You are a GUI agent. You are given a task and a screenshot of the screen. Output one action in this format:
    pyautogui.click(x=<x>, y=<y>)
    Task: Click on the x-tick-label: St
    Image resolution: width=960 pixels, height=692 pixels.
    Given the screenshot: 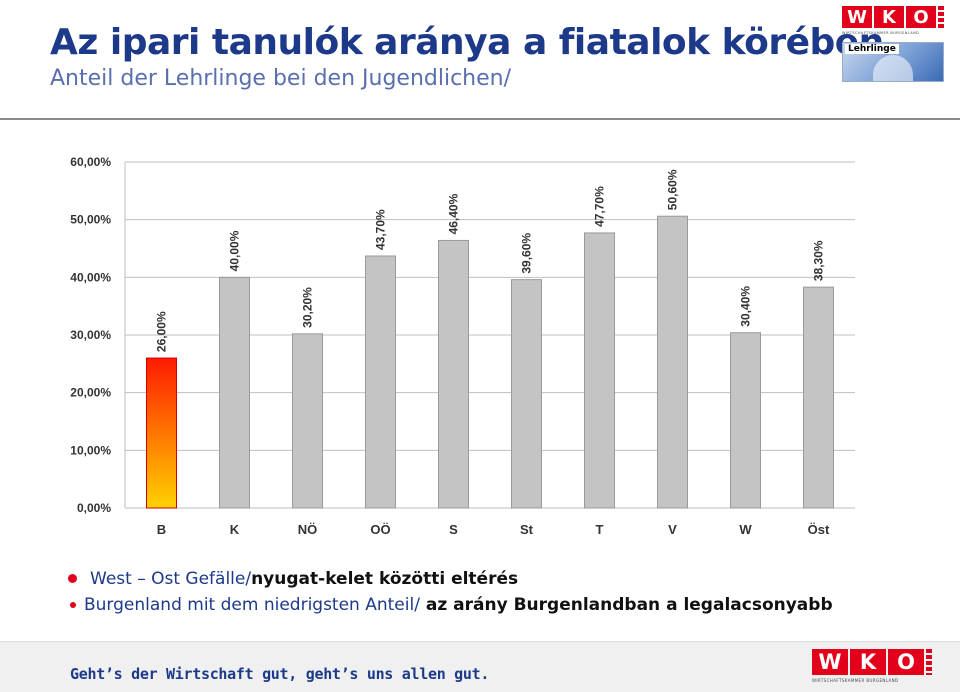 What is the action you would take?
    pyautogui.click(x=527, y=529)
    